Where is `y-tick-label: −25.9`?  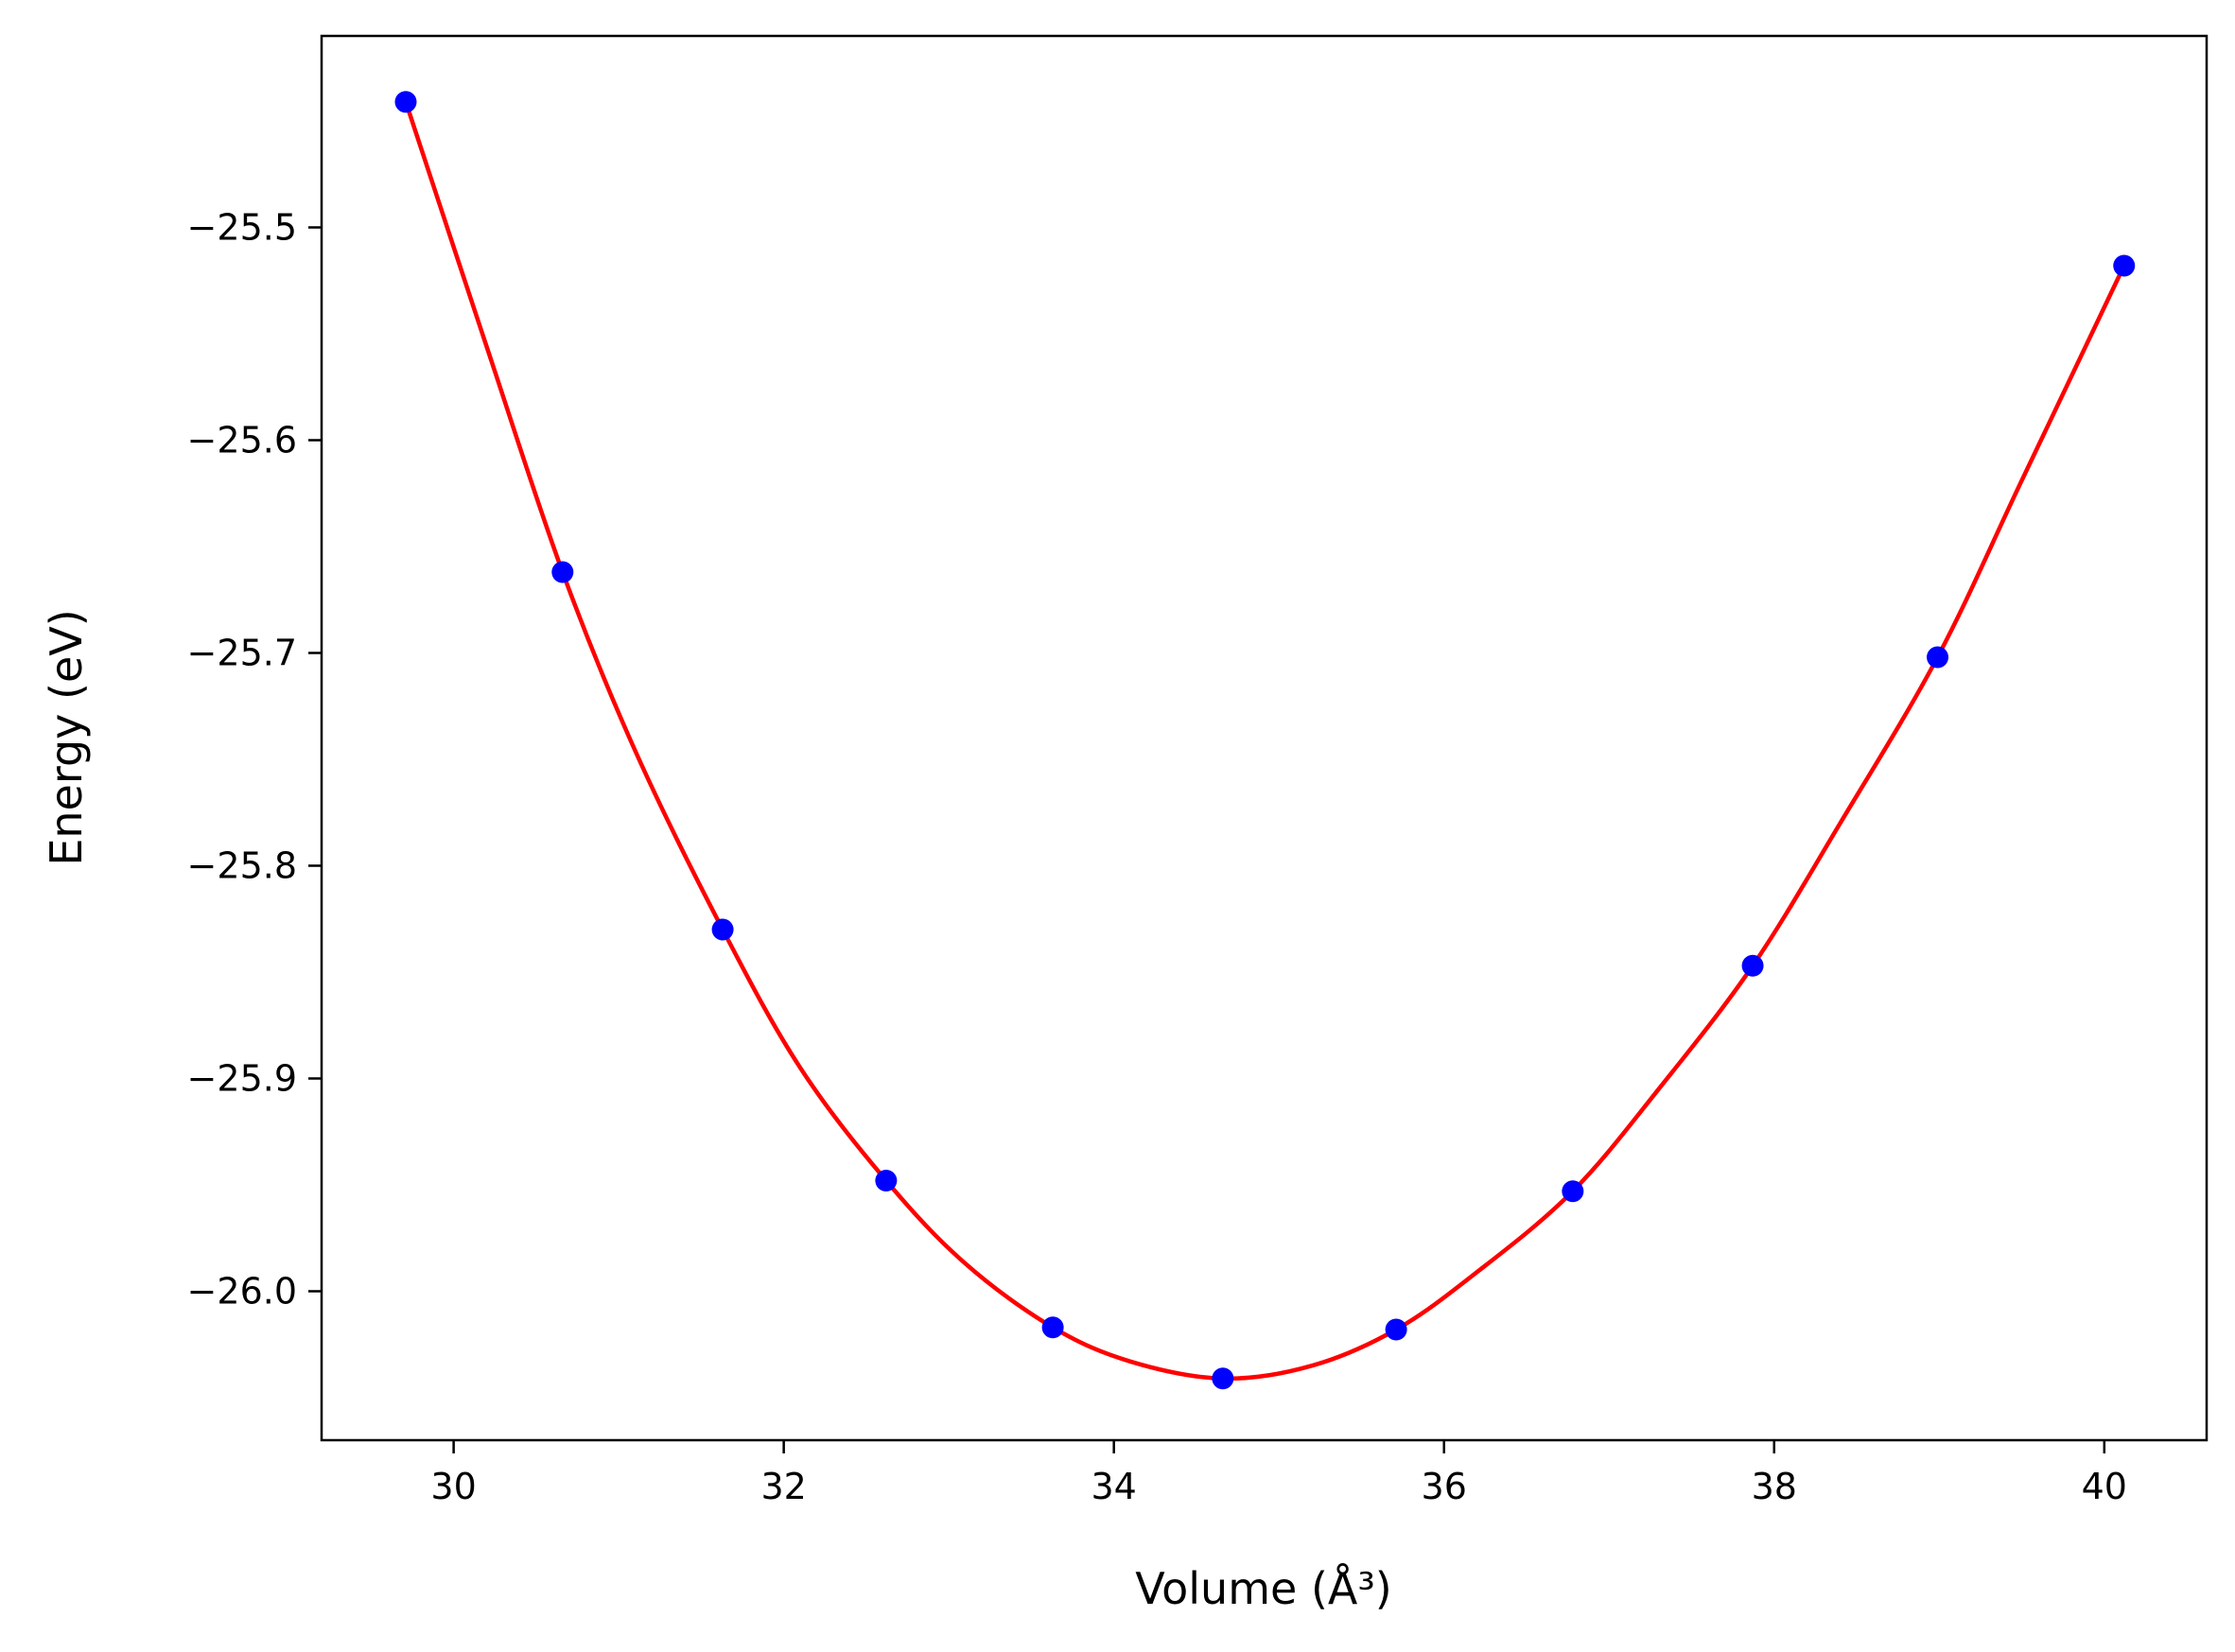
y-tick-label: −25.9 is located at coordinates (242, 1079).